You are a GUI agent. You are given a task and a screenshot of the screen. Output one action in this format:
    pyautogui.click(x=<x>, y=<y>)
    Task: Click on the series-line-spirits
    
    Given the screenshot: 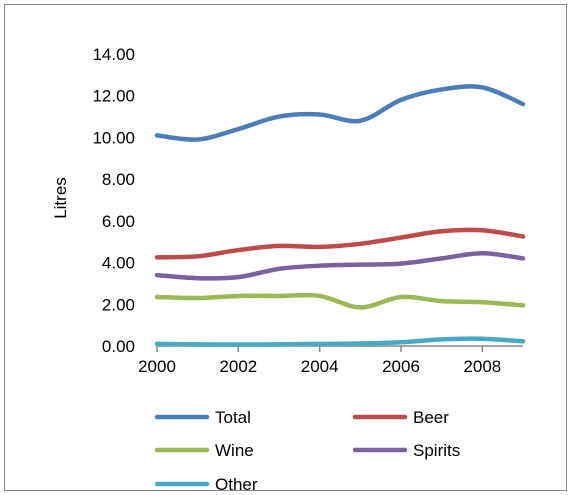 What is the action you would take?
    pyautogui.click(x=340, y=265)
    